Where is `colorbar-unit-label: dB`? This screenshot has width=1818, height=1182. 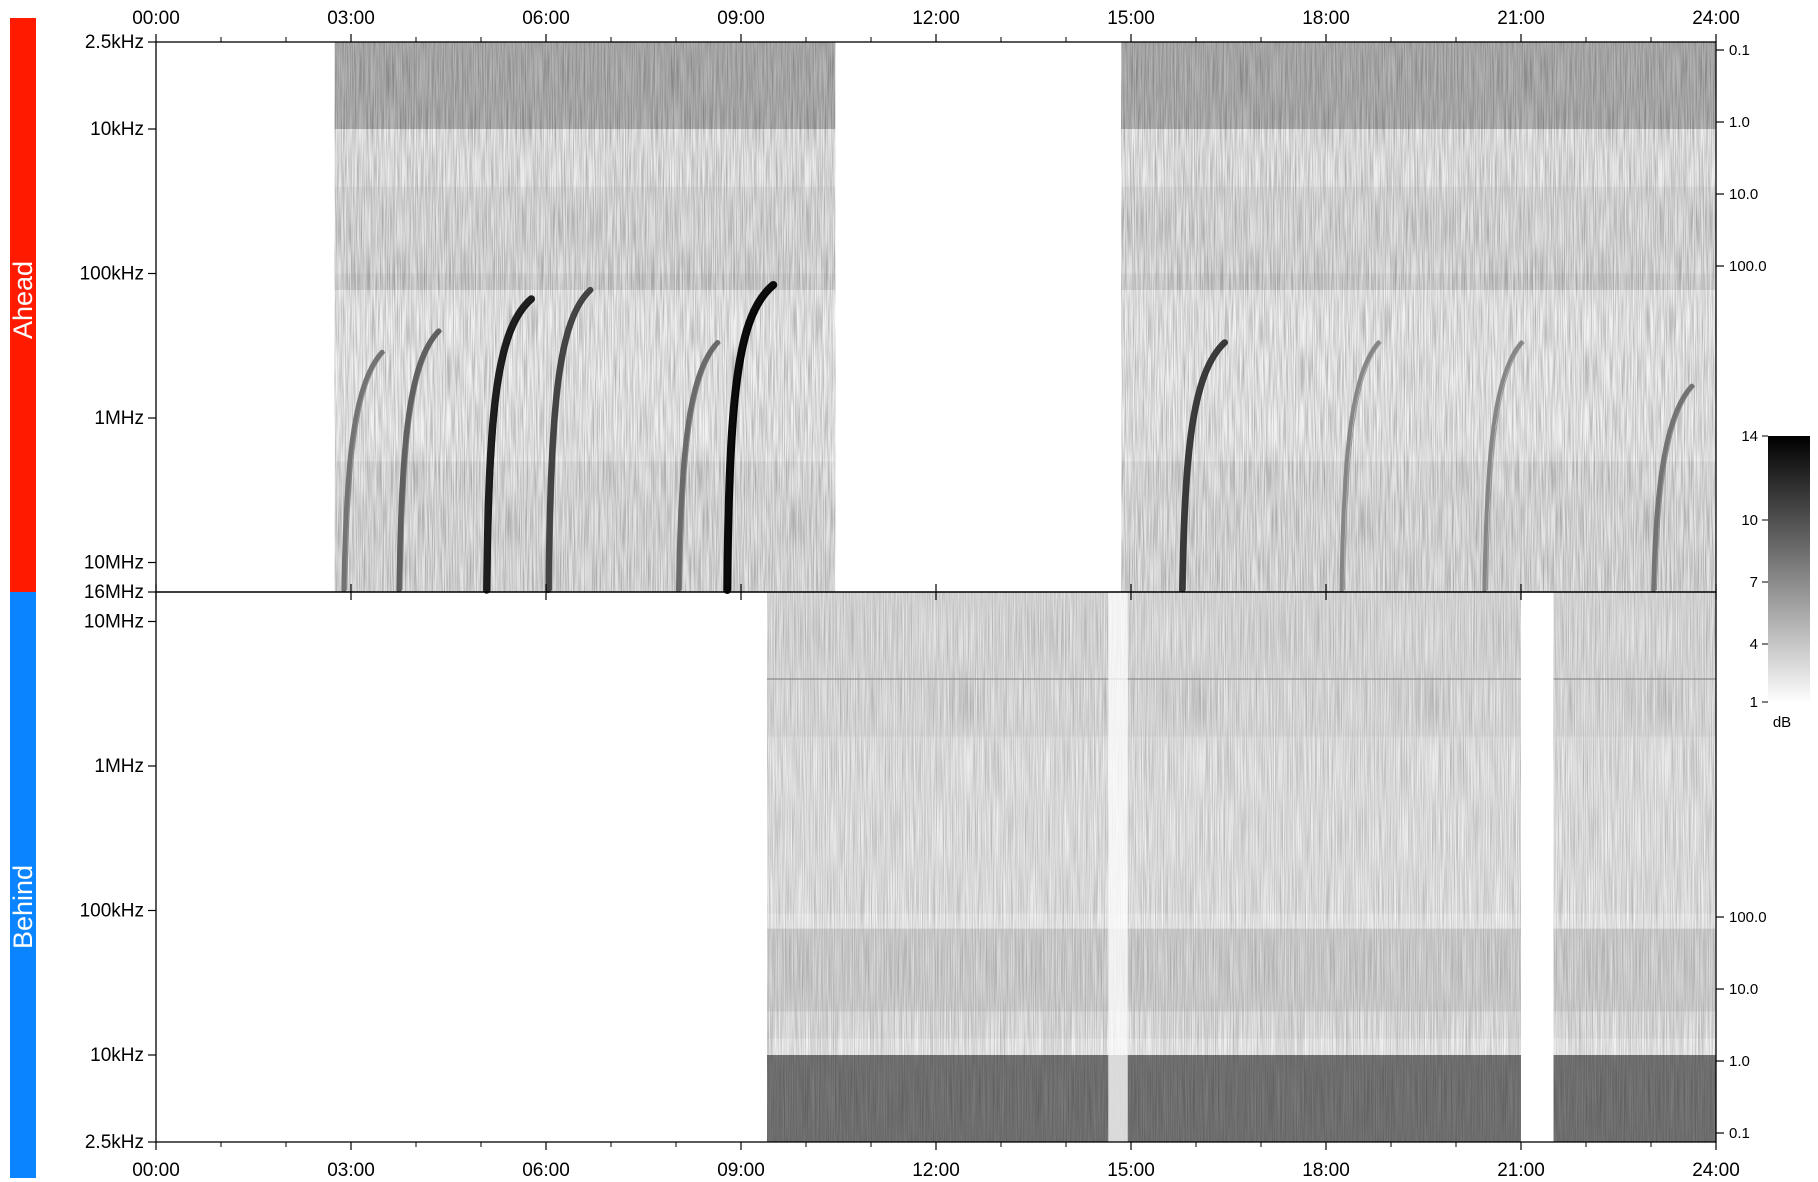 colorbar-unit-label: dB is located at coordinates (1782, 722).